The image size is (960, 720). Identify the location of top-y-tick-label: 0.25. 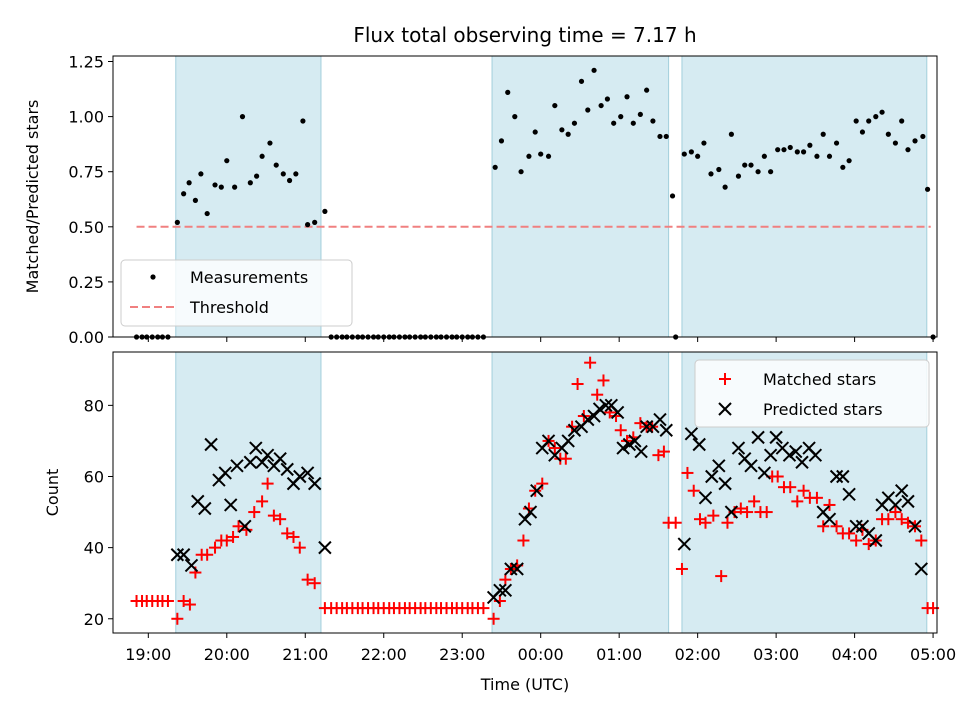
(86, 282).